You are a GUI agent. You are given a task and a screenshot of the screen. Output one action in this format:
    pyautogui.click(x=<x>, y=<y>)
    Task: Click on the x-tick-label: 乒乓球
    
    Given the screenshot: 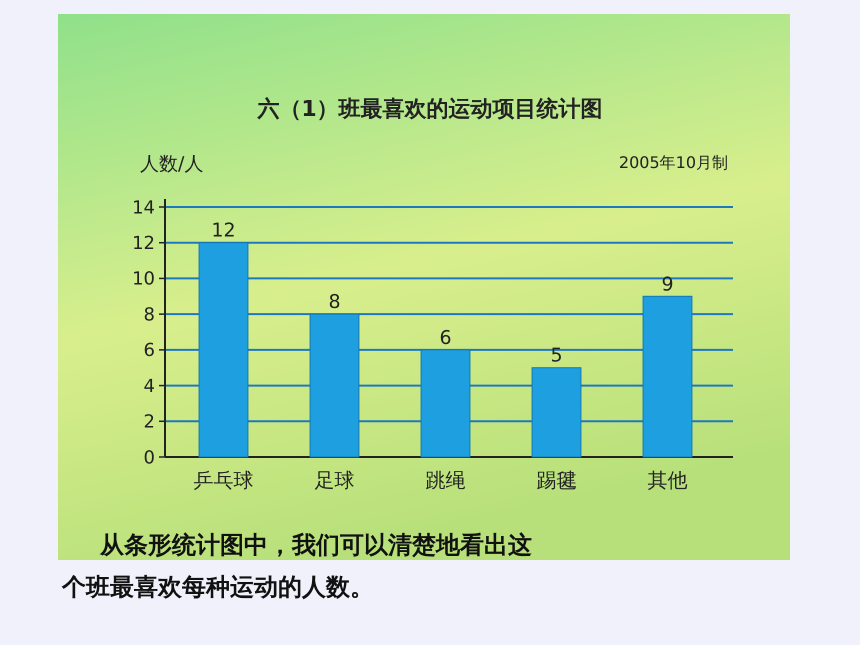 What is the action you would take?
    pyautogui.click(x=224, y=480)
    